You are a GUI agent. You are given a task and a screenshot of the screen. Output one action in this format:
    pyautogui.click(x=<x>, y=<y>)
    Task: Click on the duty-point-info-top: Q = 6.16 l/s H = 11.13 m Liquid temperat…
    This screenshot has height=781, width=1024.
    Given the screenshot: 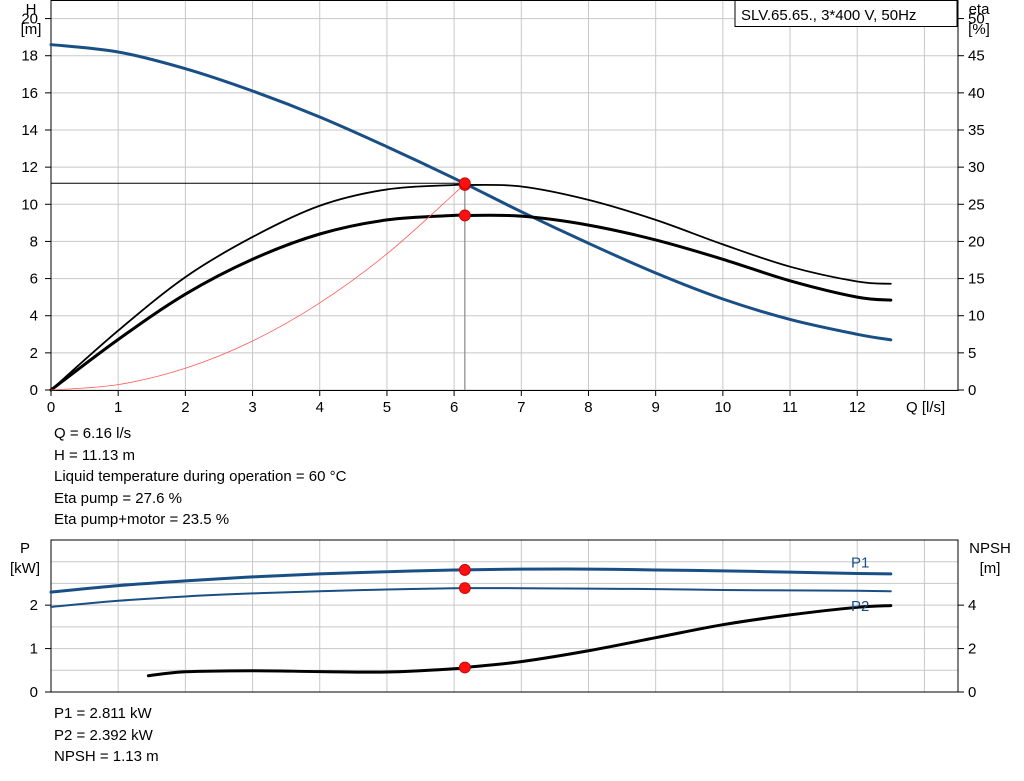 What is the action you would take?
    pyautogui.click(x=200, y=477)
    